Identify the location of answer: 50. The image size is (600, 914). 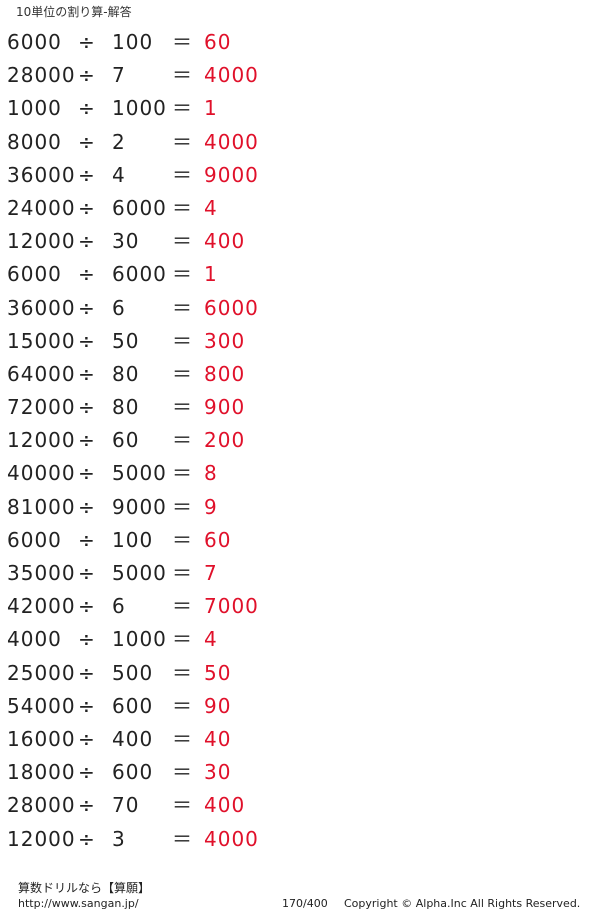
(218, 672).